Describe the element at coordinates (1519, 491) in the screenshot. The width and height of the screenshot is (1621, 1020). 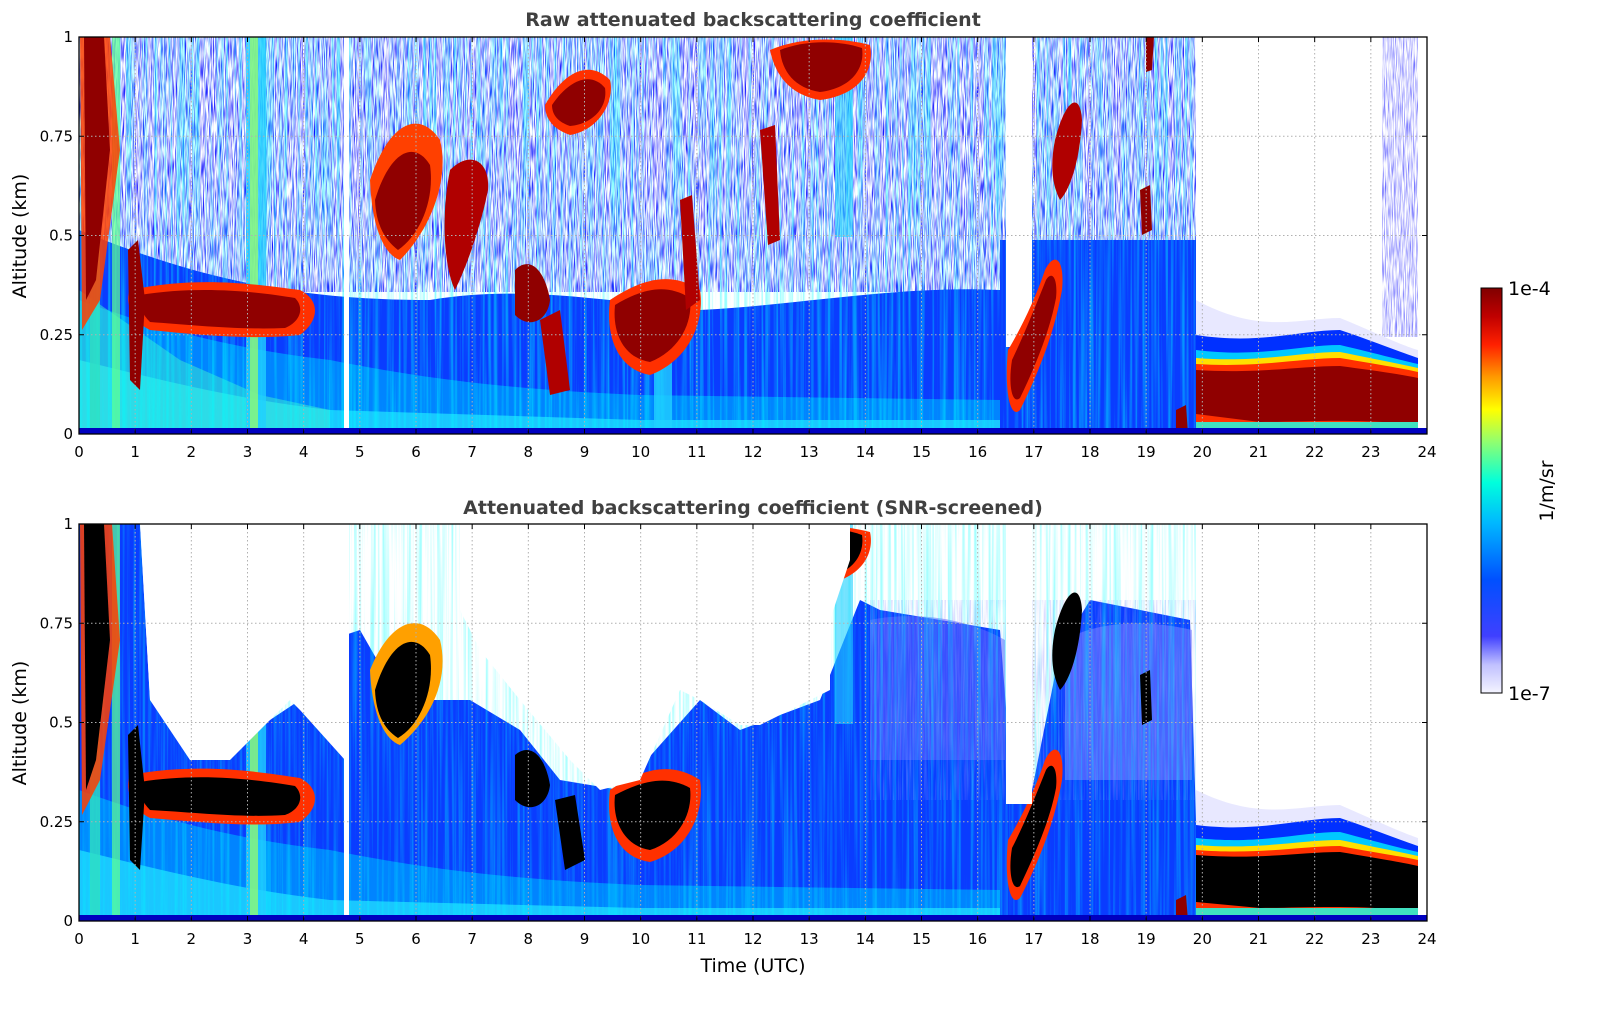
I see `colorbar: 1e-4 1e-7 1/m/sr` at that location.